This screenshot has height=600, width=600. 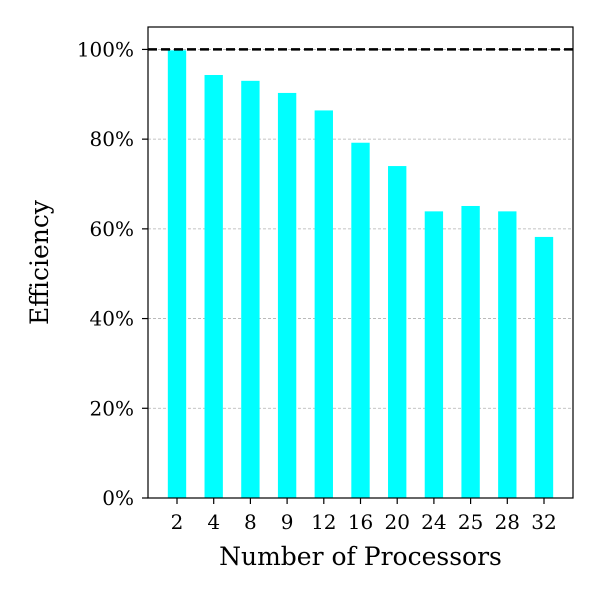 I want to click on x-tick-label: 16, so click(x=360, y=522).